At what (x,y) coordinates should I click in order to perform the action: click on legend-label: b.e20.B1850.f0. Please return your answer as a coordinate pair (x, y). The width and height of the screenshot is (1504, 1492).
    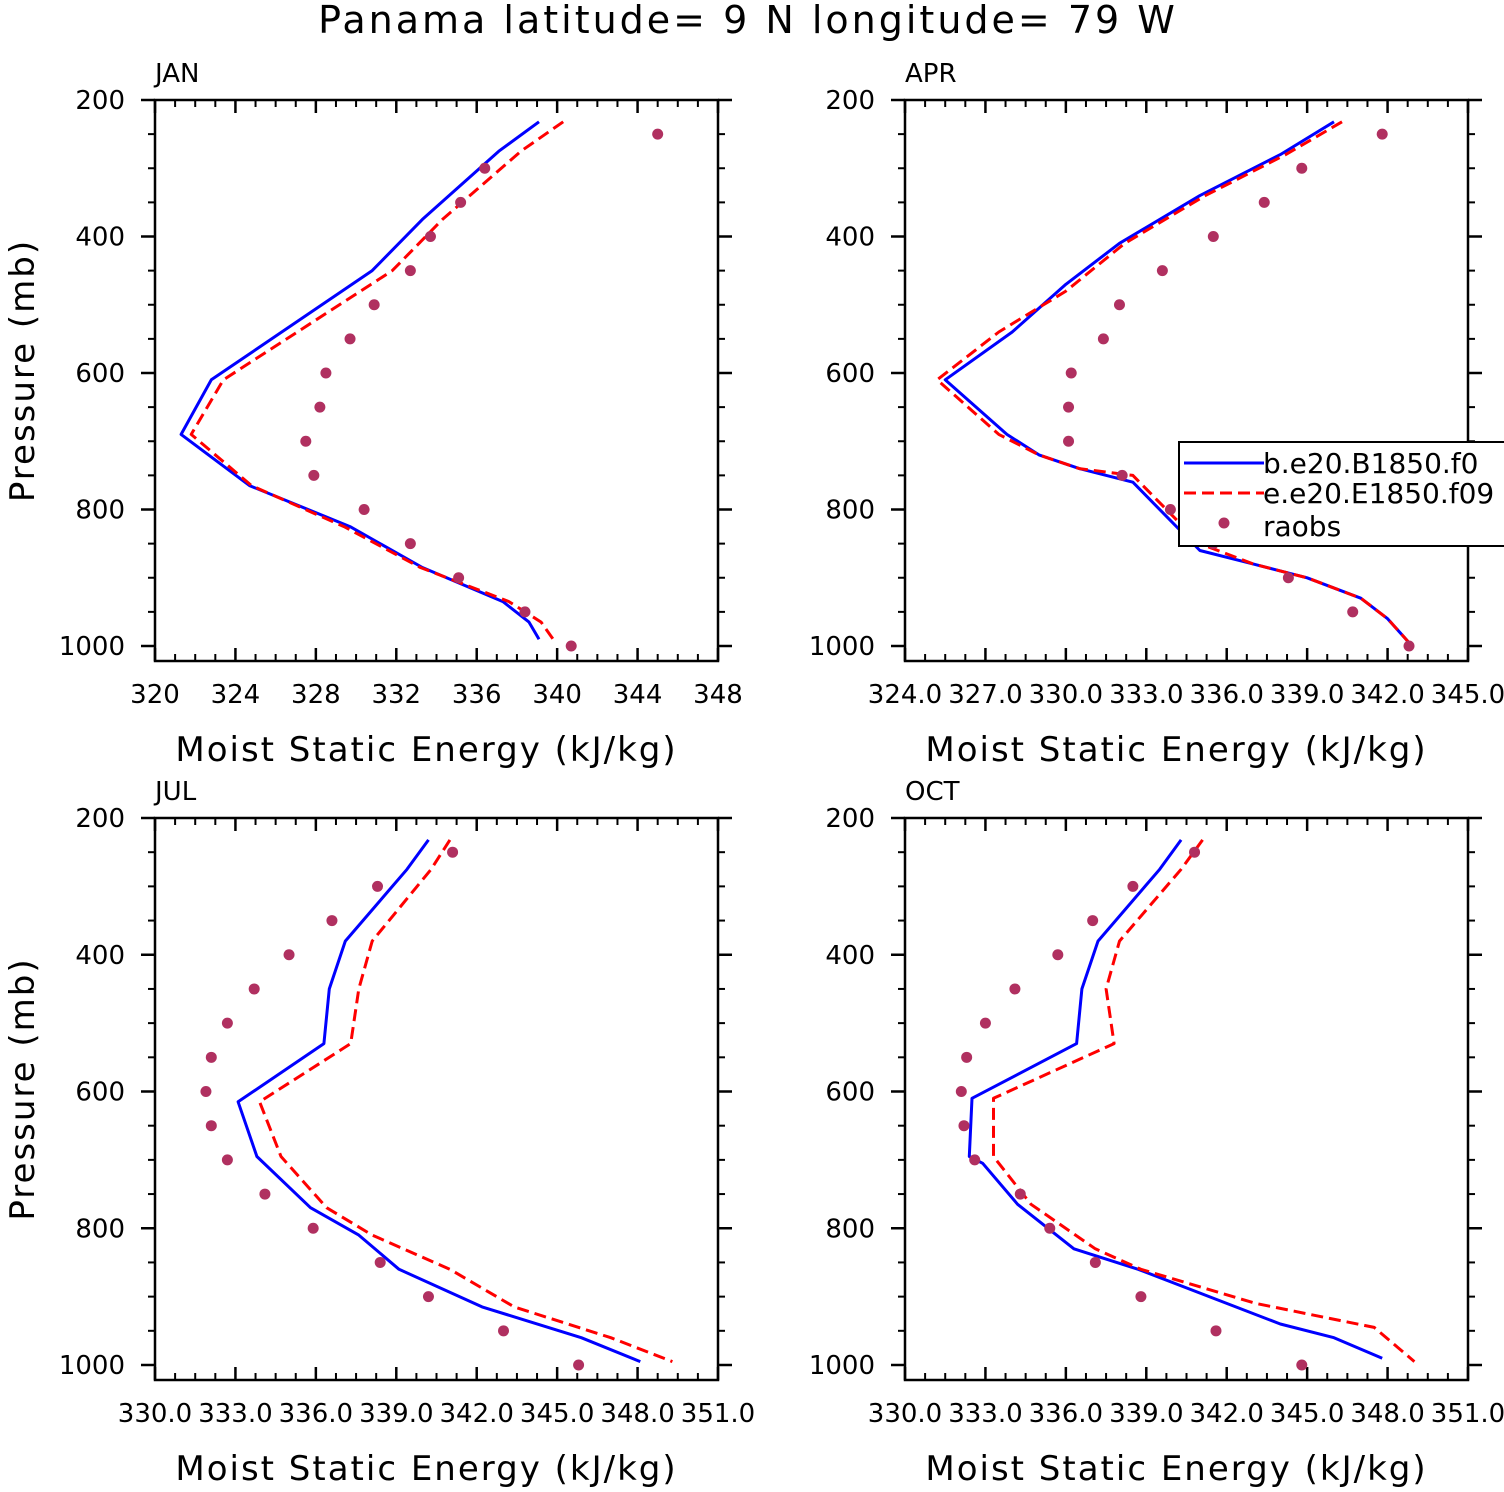
    Looking at the image, I should click on (1370, 463).